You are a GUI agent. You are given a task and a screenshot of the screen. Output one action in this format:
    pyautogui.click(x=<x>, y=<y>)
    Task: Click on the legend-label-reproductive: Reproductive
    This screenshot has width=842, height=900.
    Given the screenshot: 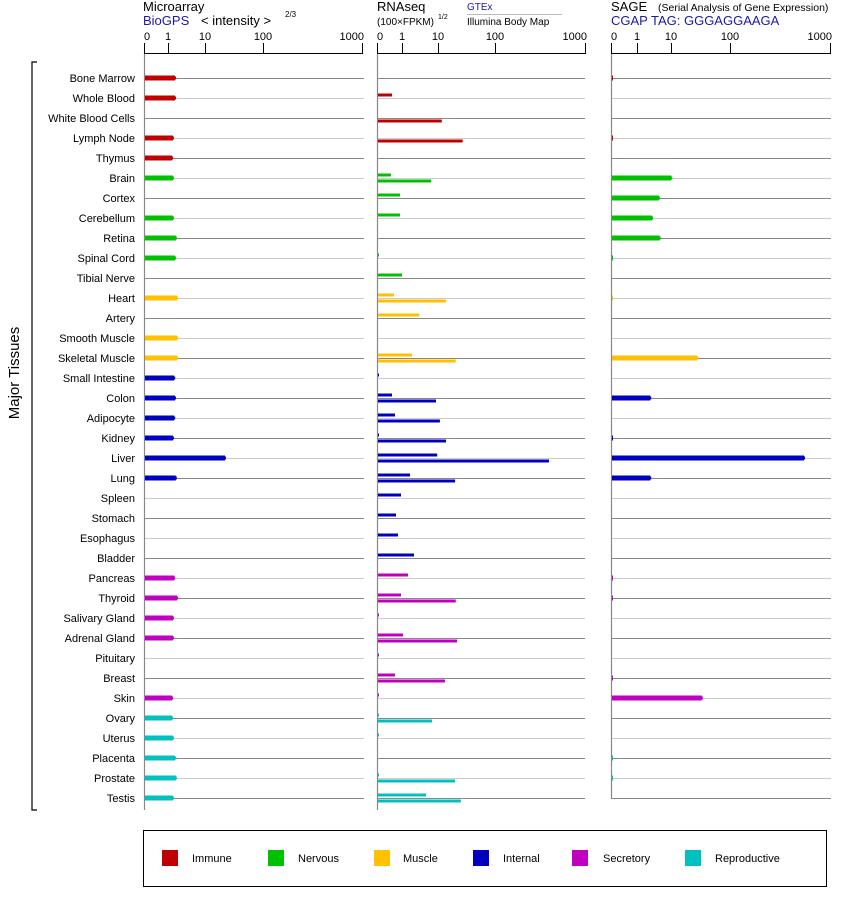 What is the action you would take?
    pyautogui.click(x=747, y=859)
    